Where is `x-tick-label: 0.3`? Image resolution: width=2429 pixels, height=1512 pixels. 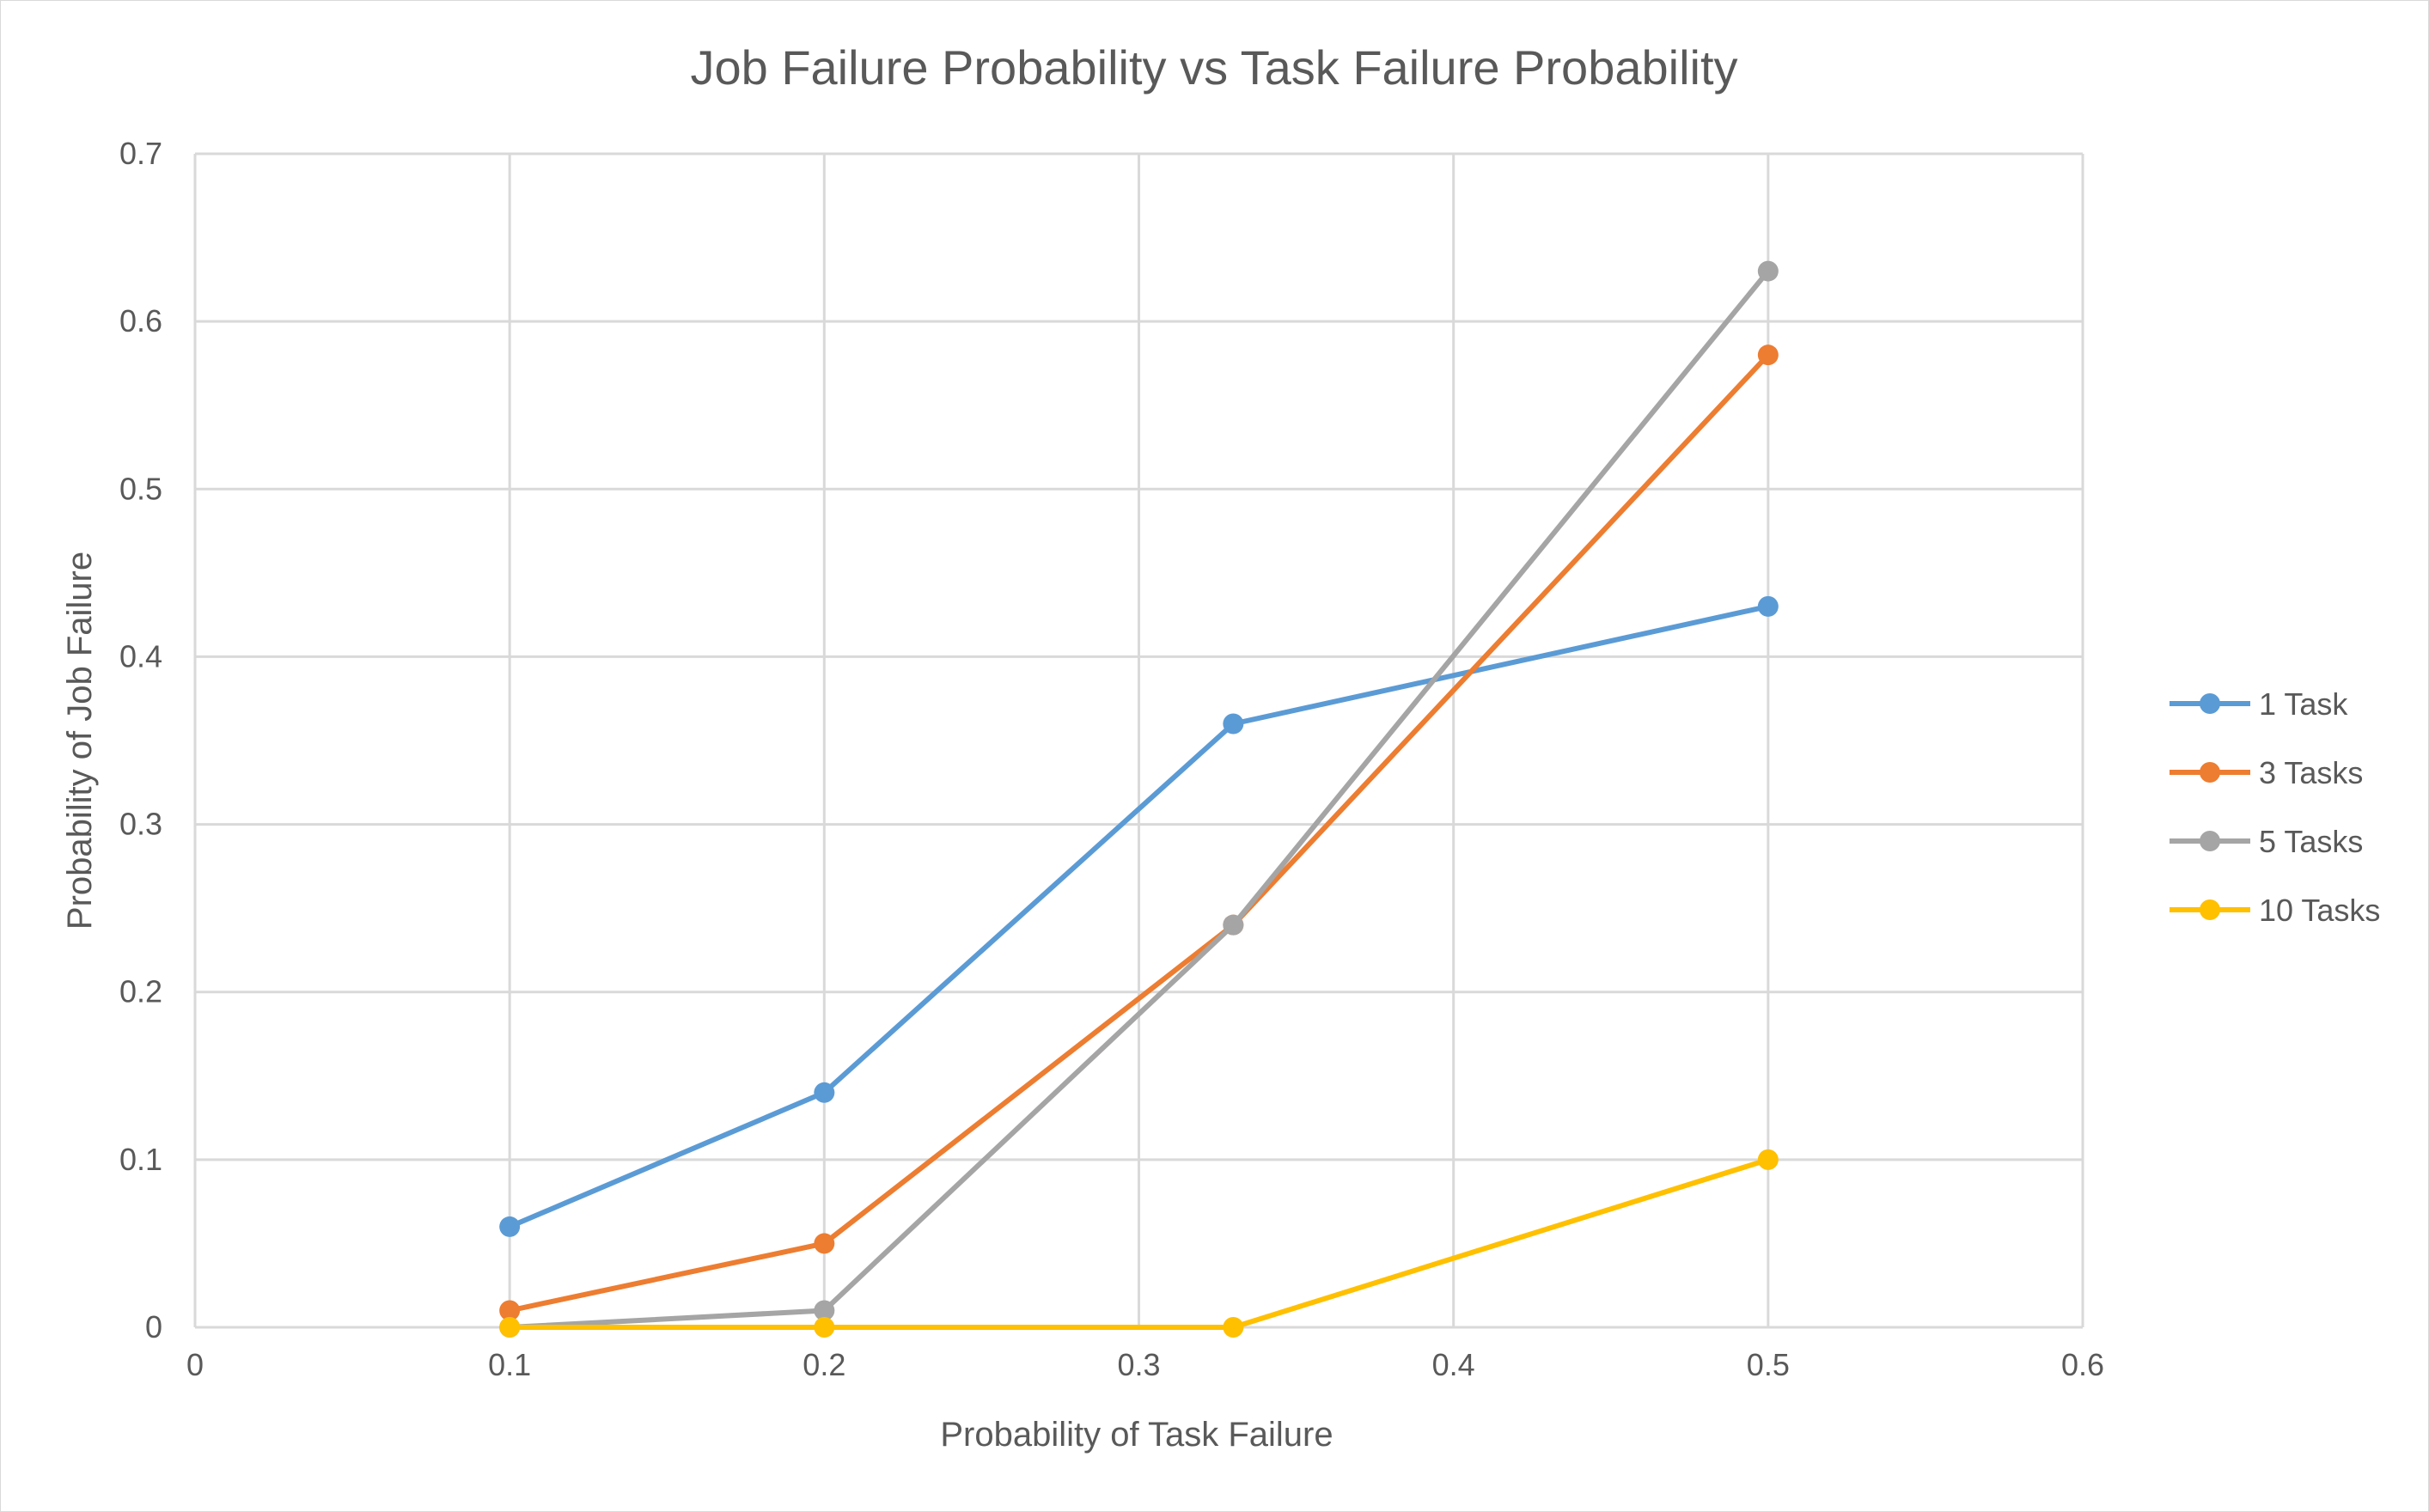
x-tick-label: 0.3 is located at coordinates (1139, 1364).